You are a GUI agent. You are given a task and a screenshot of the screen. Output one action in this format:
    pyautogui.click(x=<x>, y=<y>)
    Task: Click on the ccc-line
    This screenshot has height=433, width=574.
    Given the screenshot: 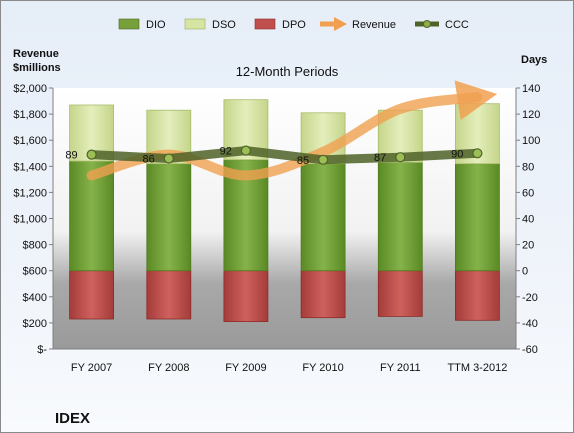 What is the action you would take?
    pyautogui.click(x=284, y=155)
    